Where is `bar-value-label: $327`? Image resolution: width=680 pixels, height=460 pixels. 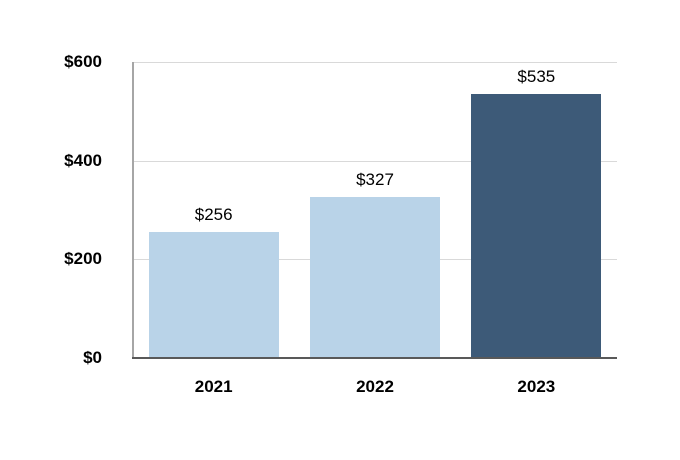 bar-value-label: $327 is located at coordinates (375, 179).